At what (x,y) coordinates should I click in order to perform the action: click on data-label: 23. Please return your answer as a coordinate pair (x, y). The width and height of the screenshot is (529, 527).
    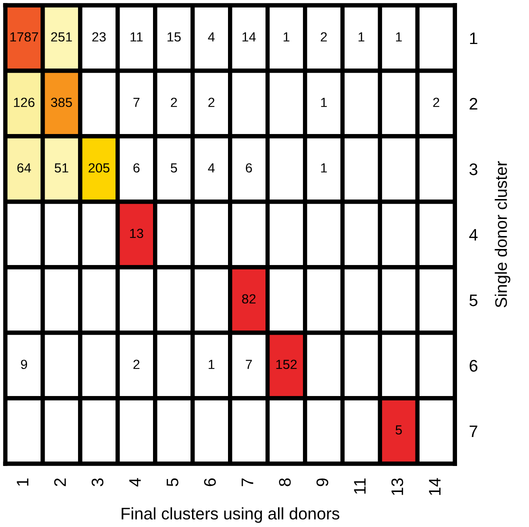
    Looking at the image, I should click on (99, 37).